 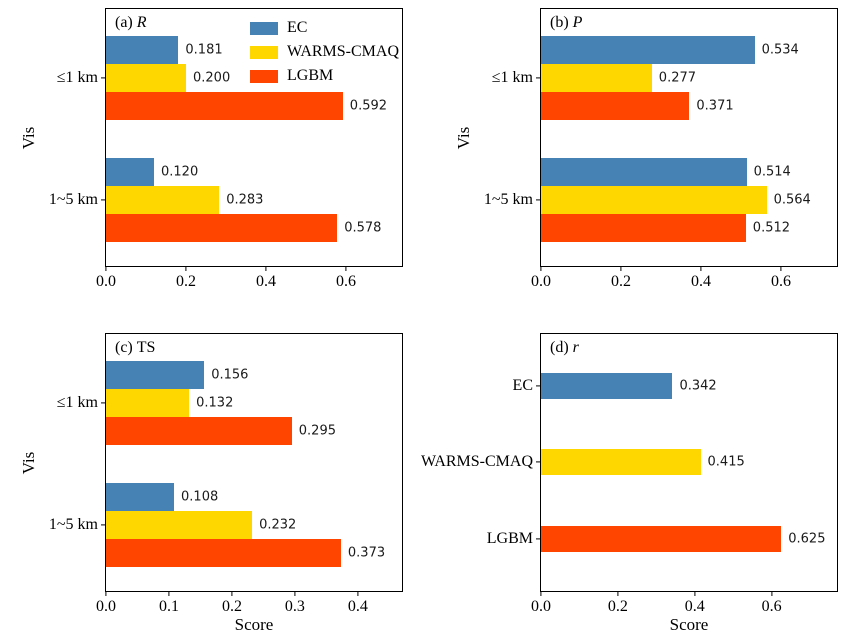 What do you see at coordinates (264, 28) in the screenshot?
I see `legend-swatch-ec` at bounding box center [264, 28].